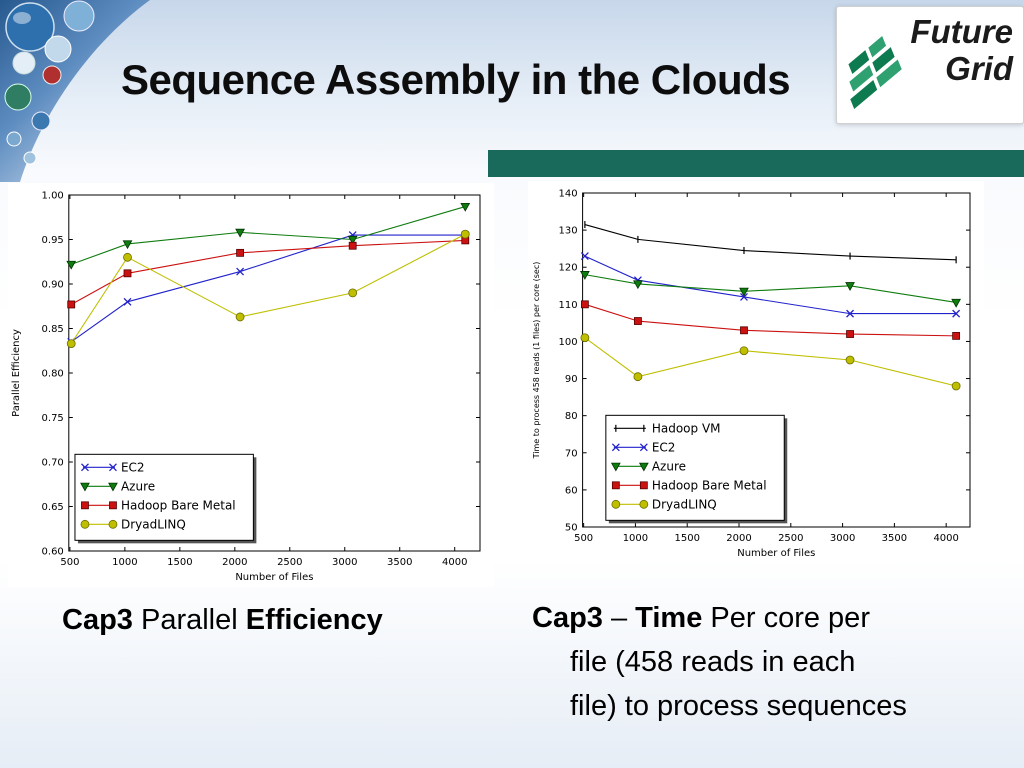 Image resolution: width=1024 pixels, height=768 pixels. I want to click on caption-right-line2: file (458 reads in each, so click(713, 662).